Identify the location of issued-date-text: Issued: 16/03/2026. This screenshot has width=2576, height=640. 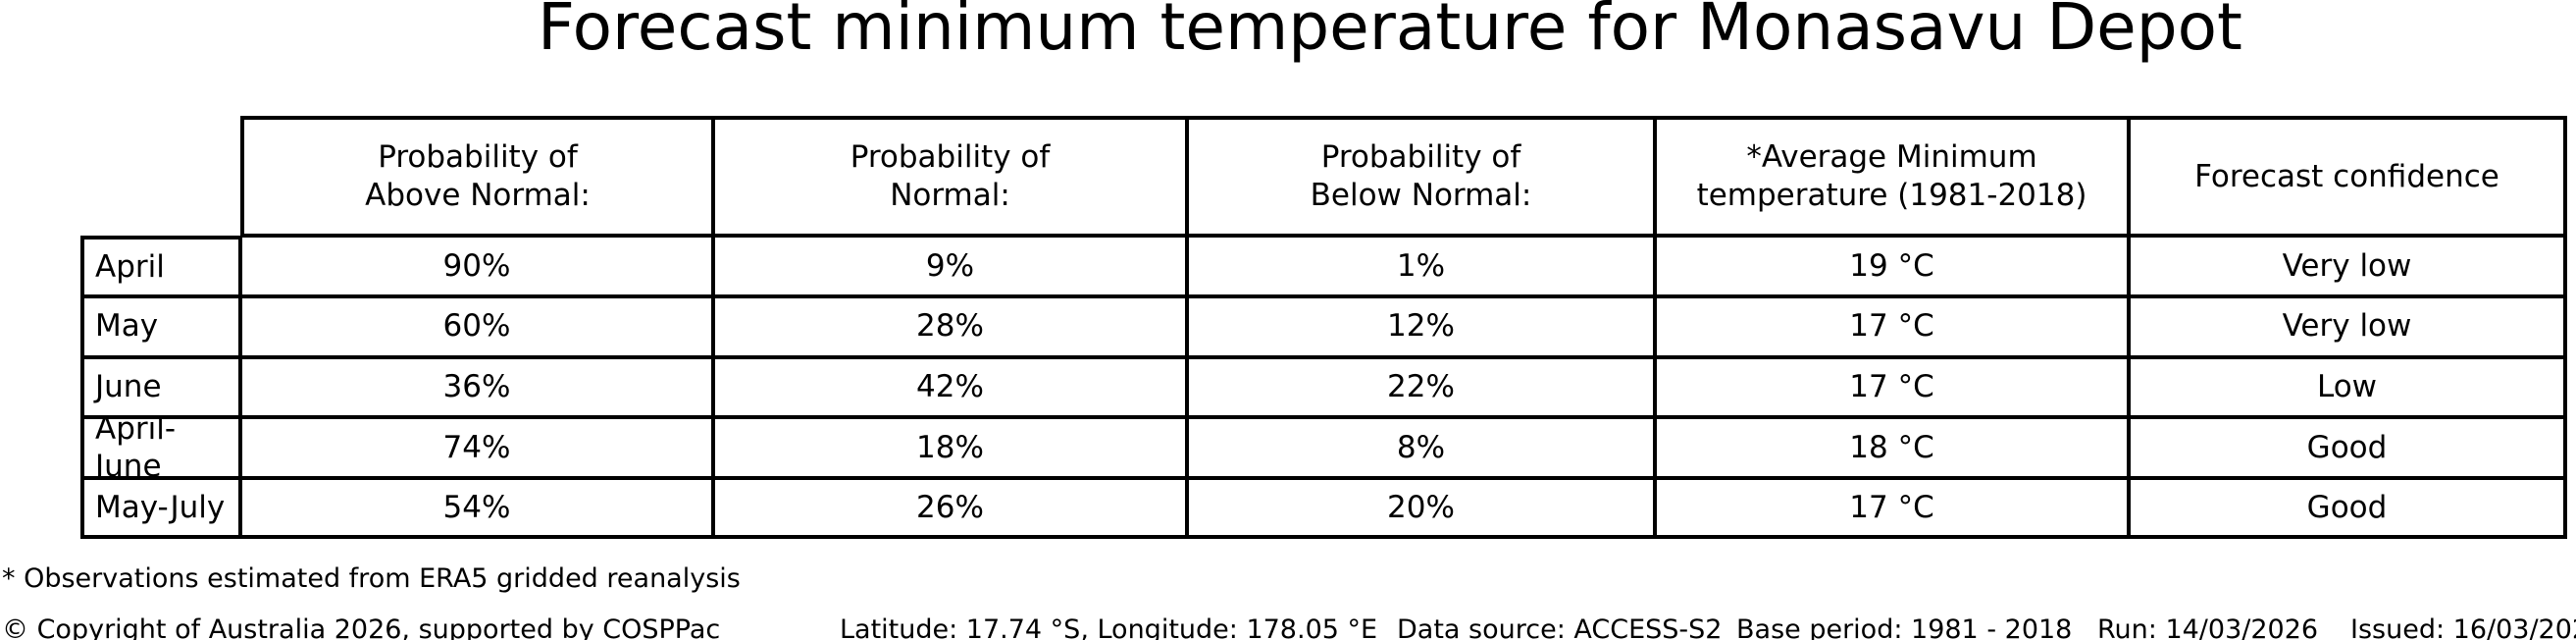
(2463, 627).